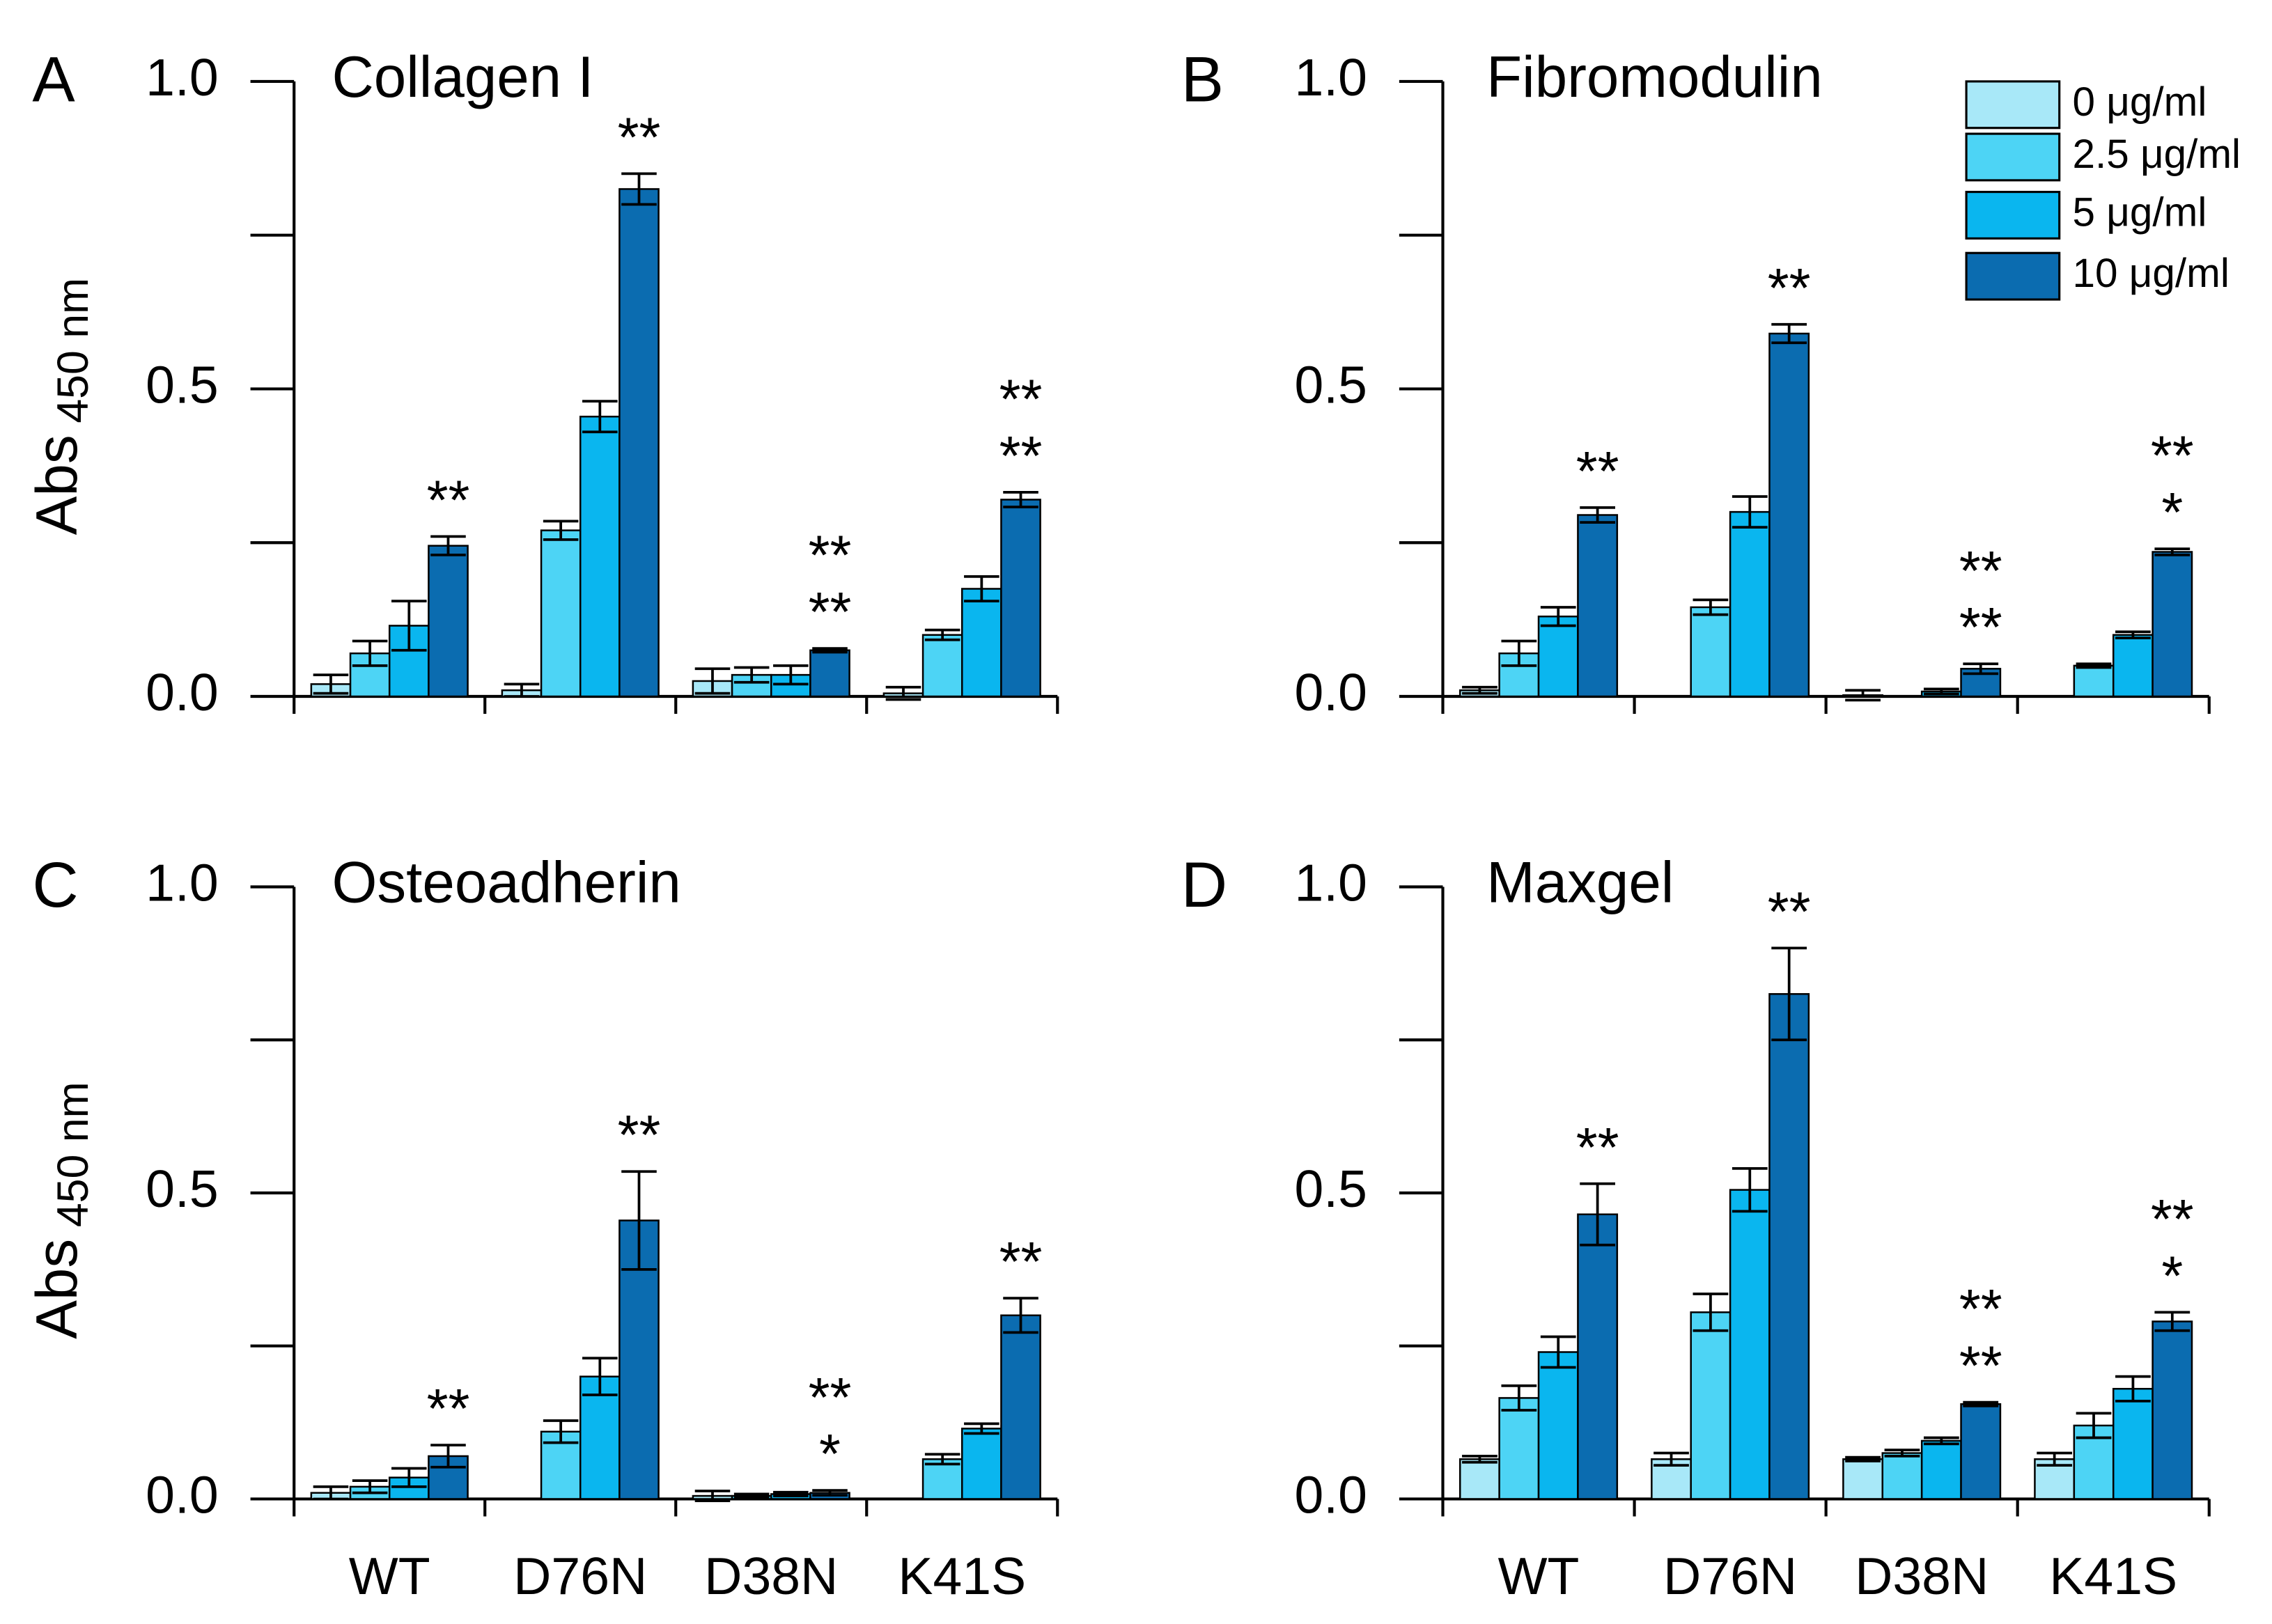 The height and width of the screenshot is (1624, 2272). Describe the element at coordinates (56, 485) in the screenshot. I see `y-axis-label-main: Abs` at that location.